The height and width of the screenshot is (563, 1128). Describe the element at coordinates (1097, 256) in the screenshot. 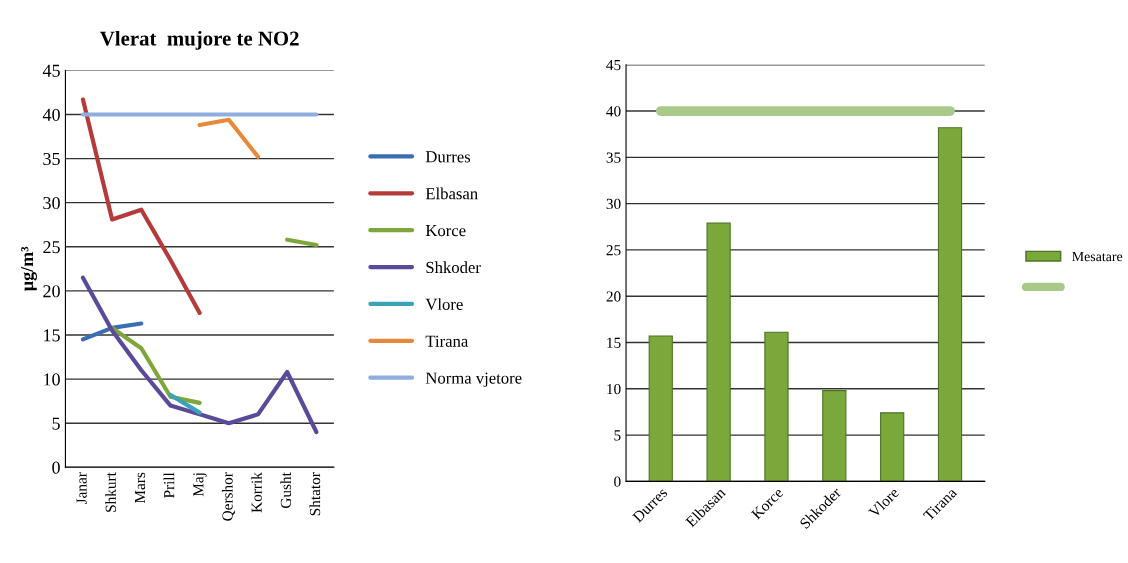

I see `legend-label: Mesatare` at that location.